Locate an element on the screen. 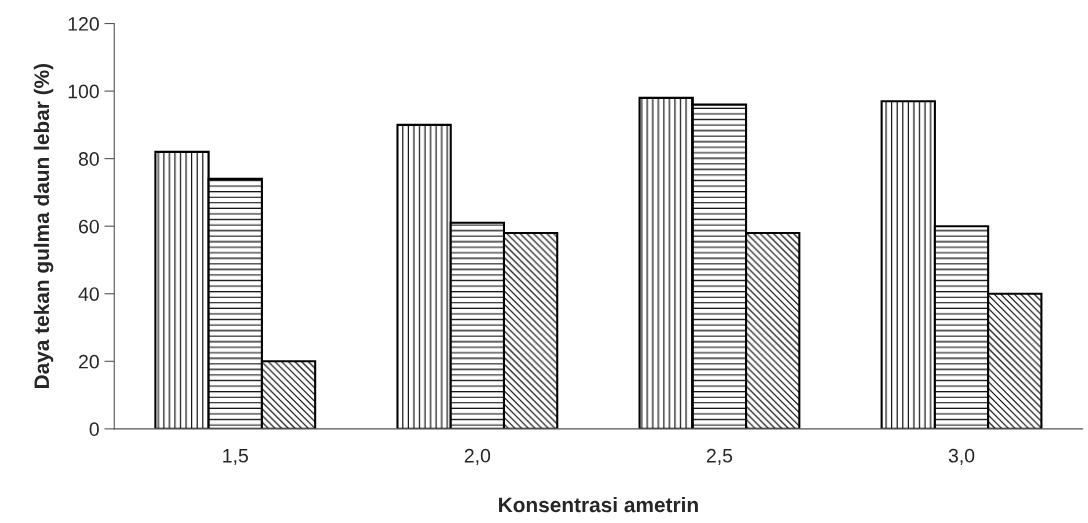 This screenshot has height=523, width=1088. y-axis-title: Daya tekan gulma daun lebar (%) is located at coordinates (43, 226).